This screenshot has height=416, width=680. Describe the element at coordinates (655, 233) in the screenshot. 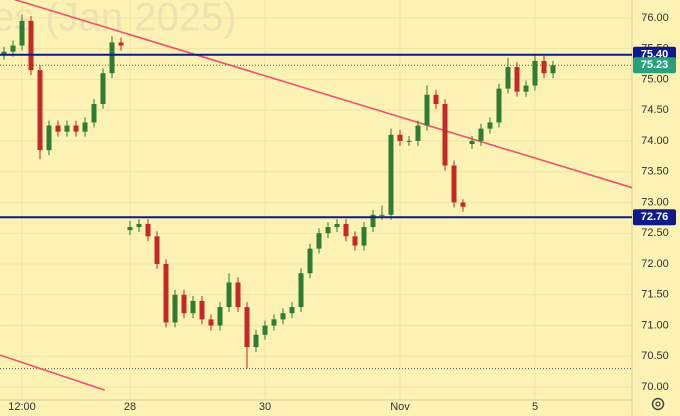

I see `y-tick-label: 72.50` at that location.